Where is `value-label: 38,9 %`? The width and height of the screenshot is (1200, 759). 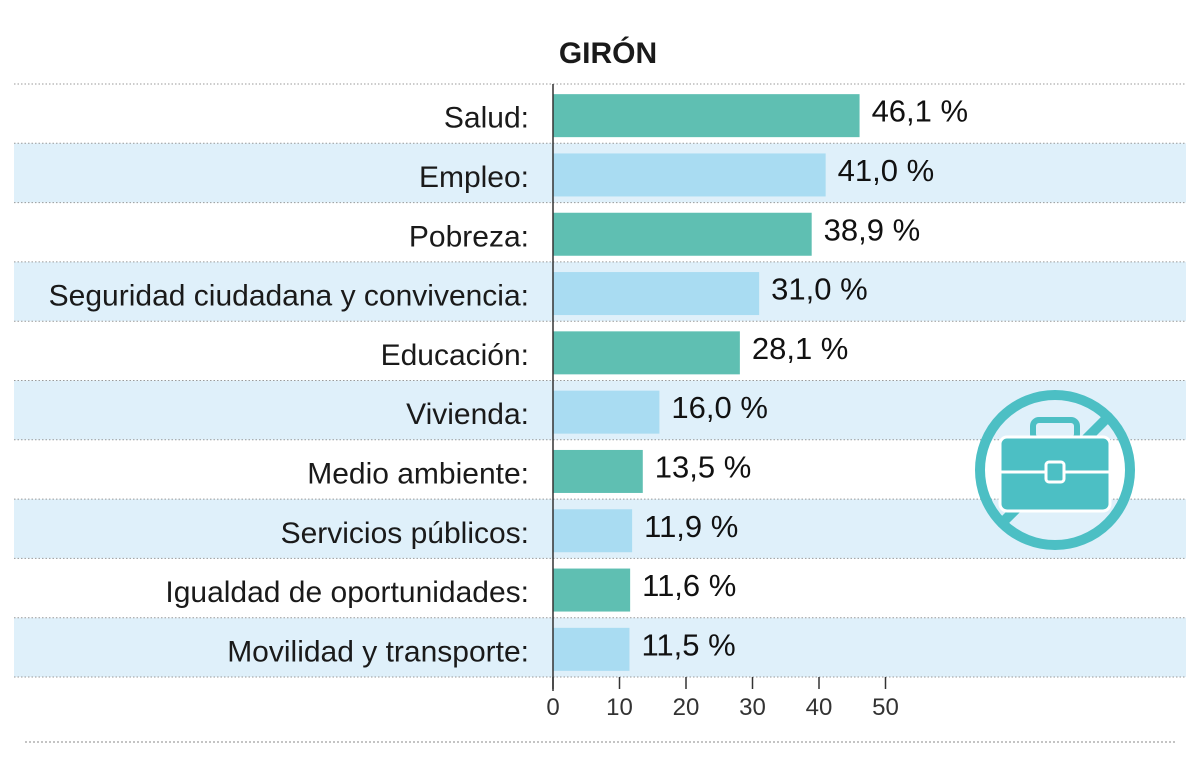
value-label: 38,9 % is located at coordinates (872, 229).